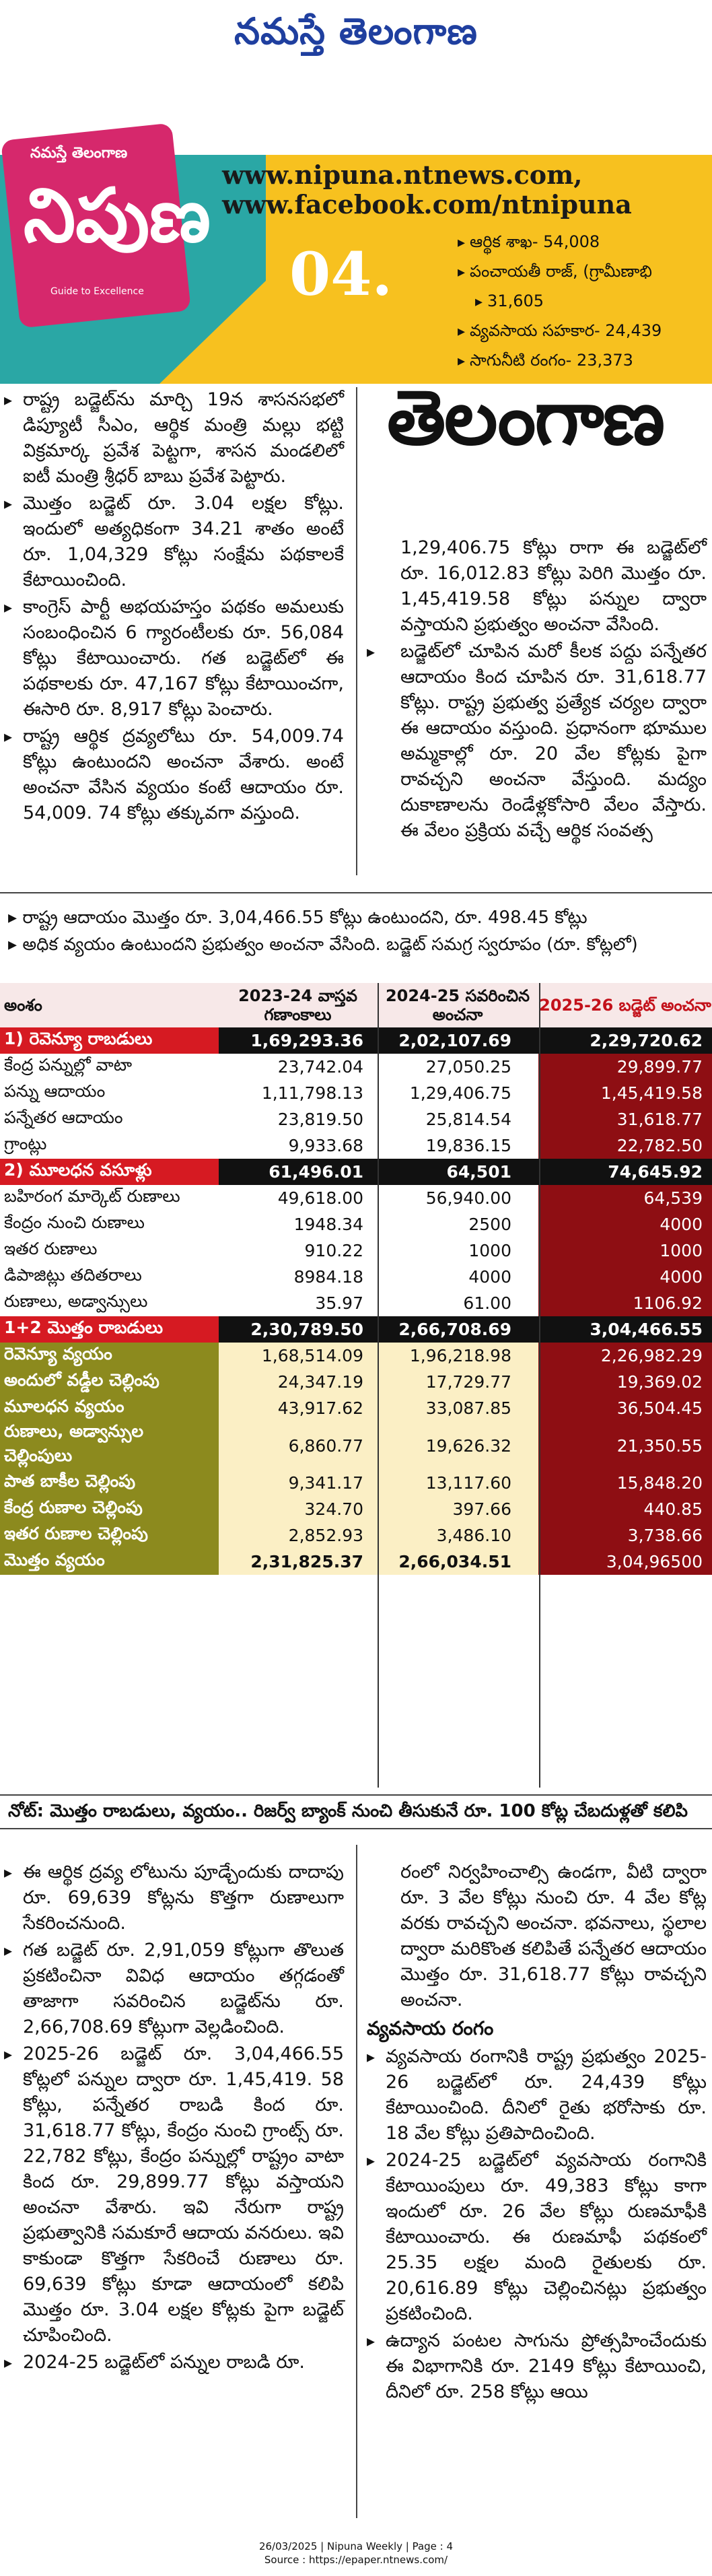  I want to click on table-row: మూలధన వ్యయం 43,917.62 33,087.85 36,504.45, so click(356, 1408).